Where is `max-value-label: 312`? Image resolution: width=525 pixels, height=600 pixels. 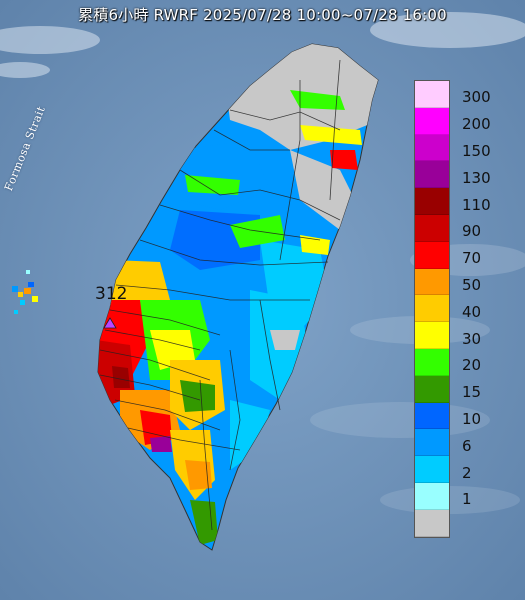
max-value-label: 312 is located at coordinates (111, 294).